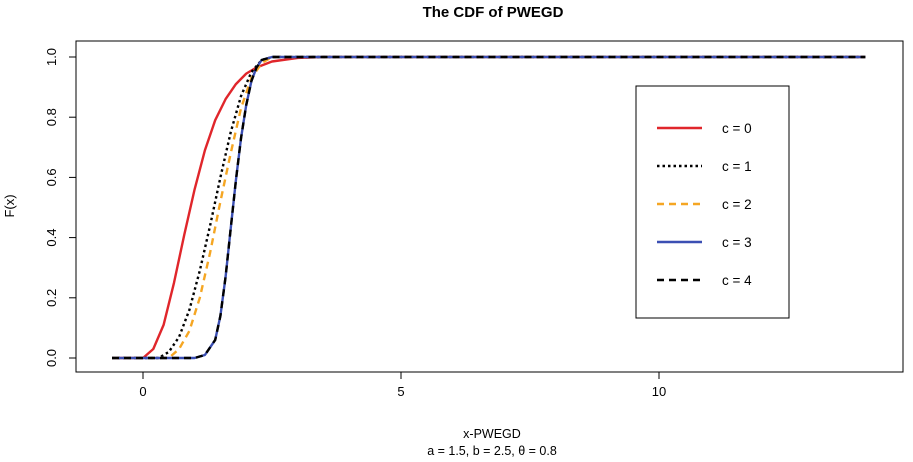 The image size is (913, 462). I want to click on legend-label-c4: c = 4, so click(737, 280).